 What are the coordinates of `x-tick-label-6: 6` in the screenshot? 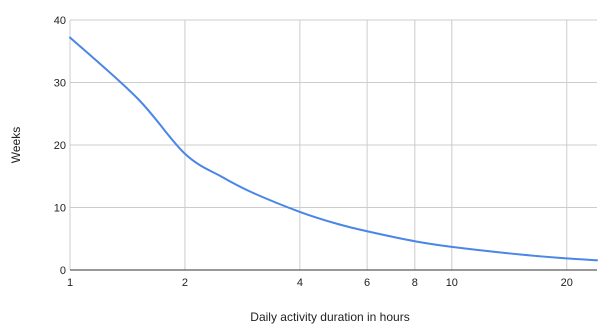 It's located at (367, 283).